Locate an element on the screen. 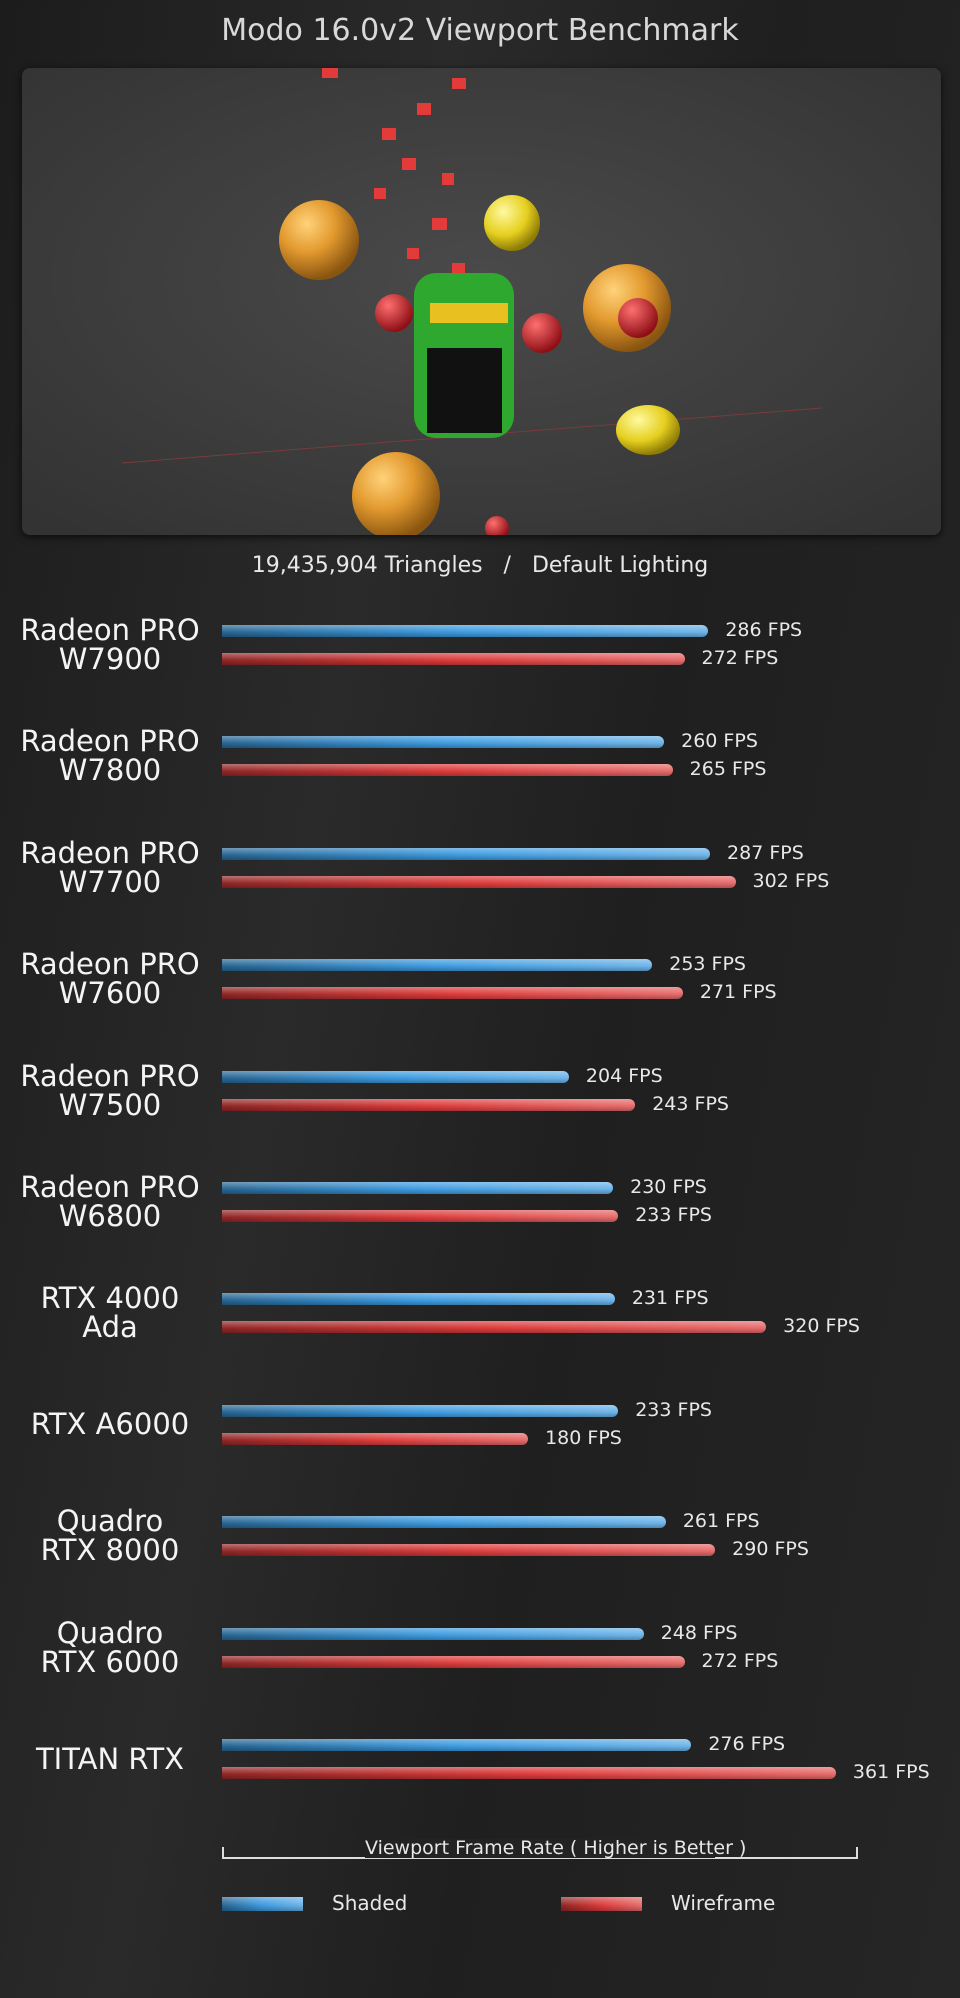  legend-label: Shaded is located at coordinates (370, 1903).